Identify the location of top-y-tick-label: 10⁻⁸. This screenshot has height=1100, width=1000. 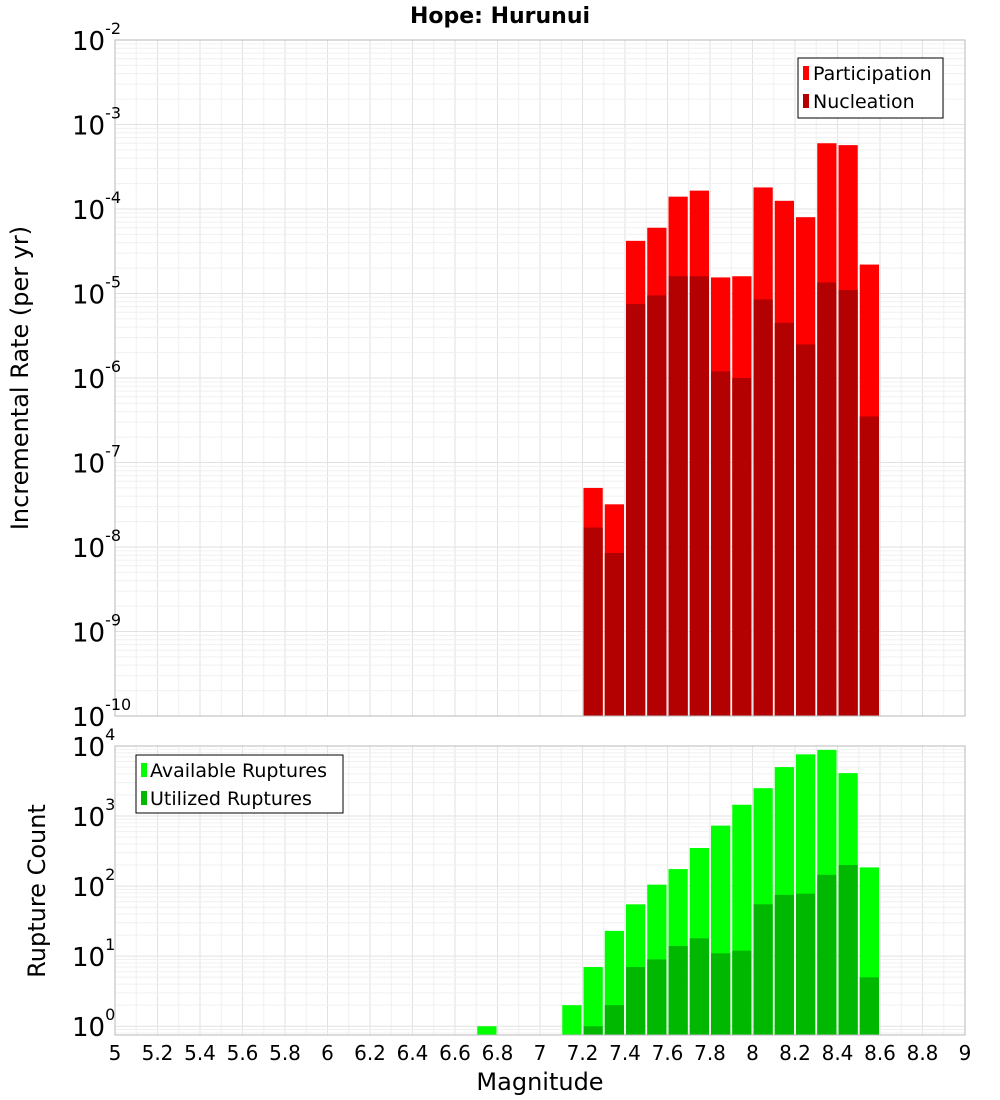
(96, 545).